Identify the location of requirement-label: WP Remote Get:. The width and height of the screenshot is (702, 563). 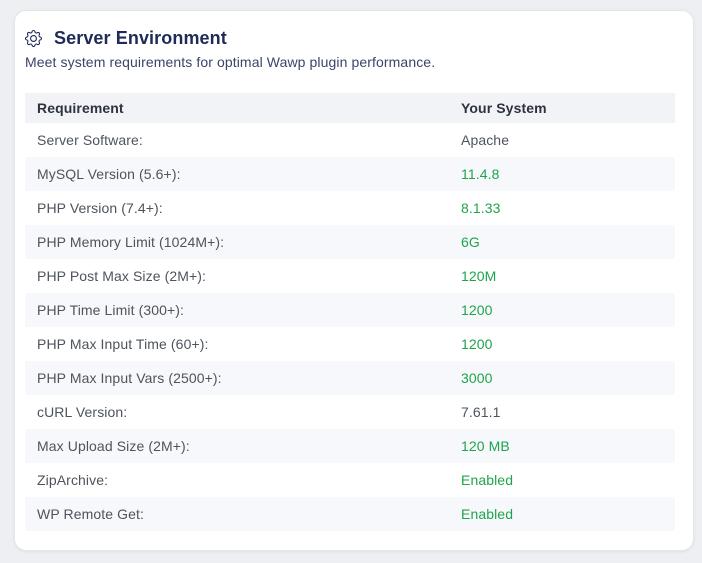
(90, 514).